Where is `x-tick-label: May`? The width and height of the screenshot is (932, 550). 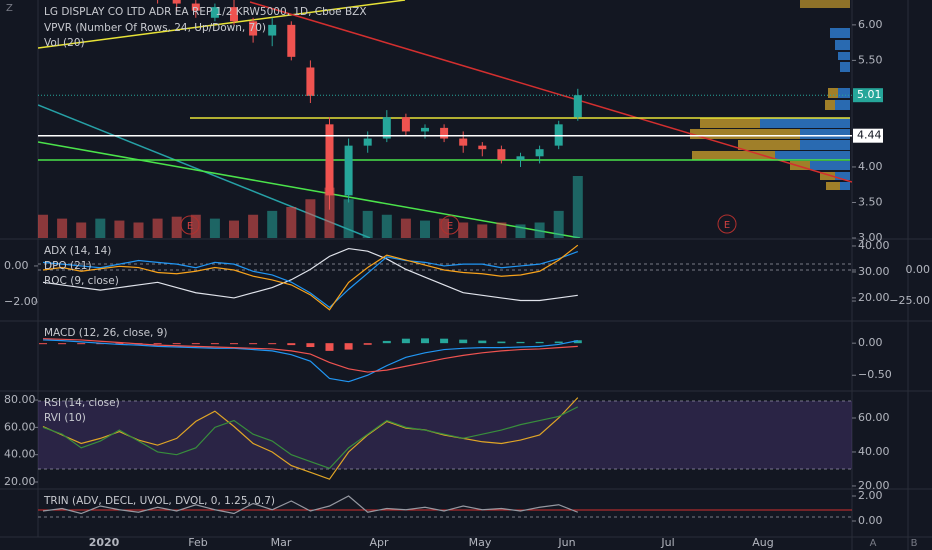
x-tick-label: May is located at coordinates (480, 542).